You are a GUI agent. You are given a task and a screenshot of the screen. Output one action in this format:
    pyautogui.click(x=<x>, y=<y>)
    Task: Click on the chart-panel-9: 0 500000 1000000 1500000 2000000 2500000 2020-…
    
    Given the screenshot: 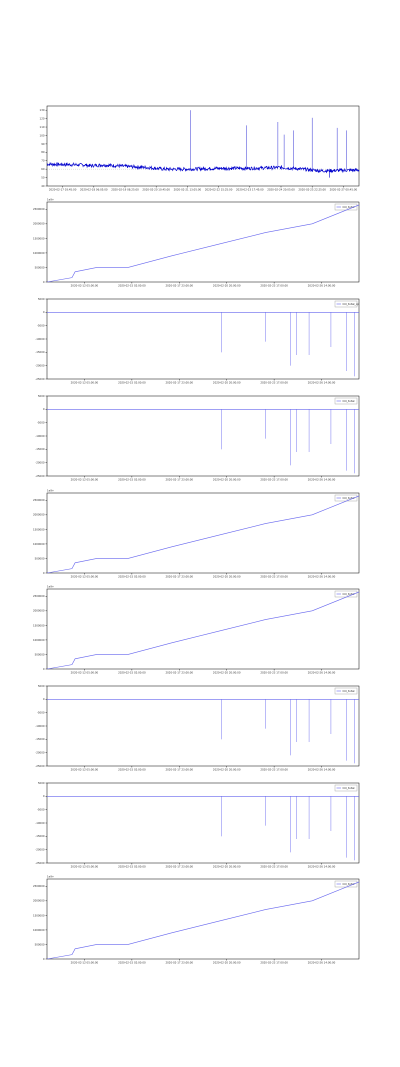 What is the action you would take?
    pyautogui.click(x=196, y=920)
    